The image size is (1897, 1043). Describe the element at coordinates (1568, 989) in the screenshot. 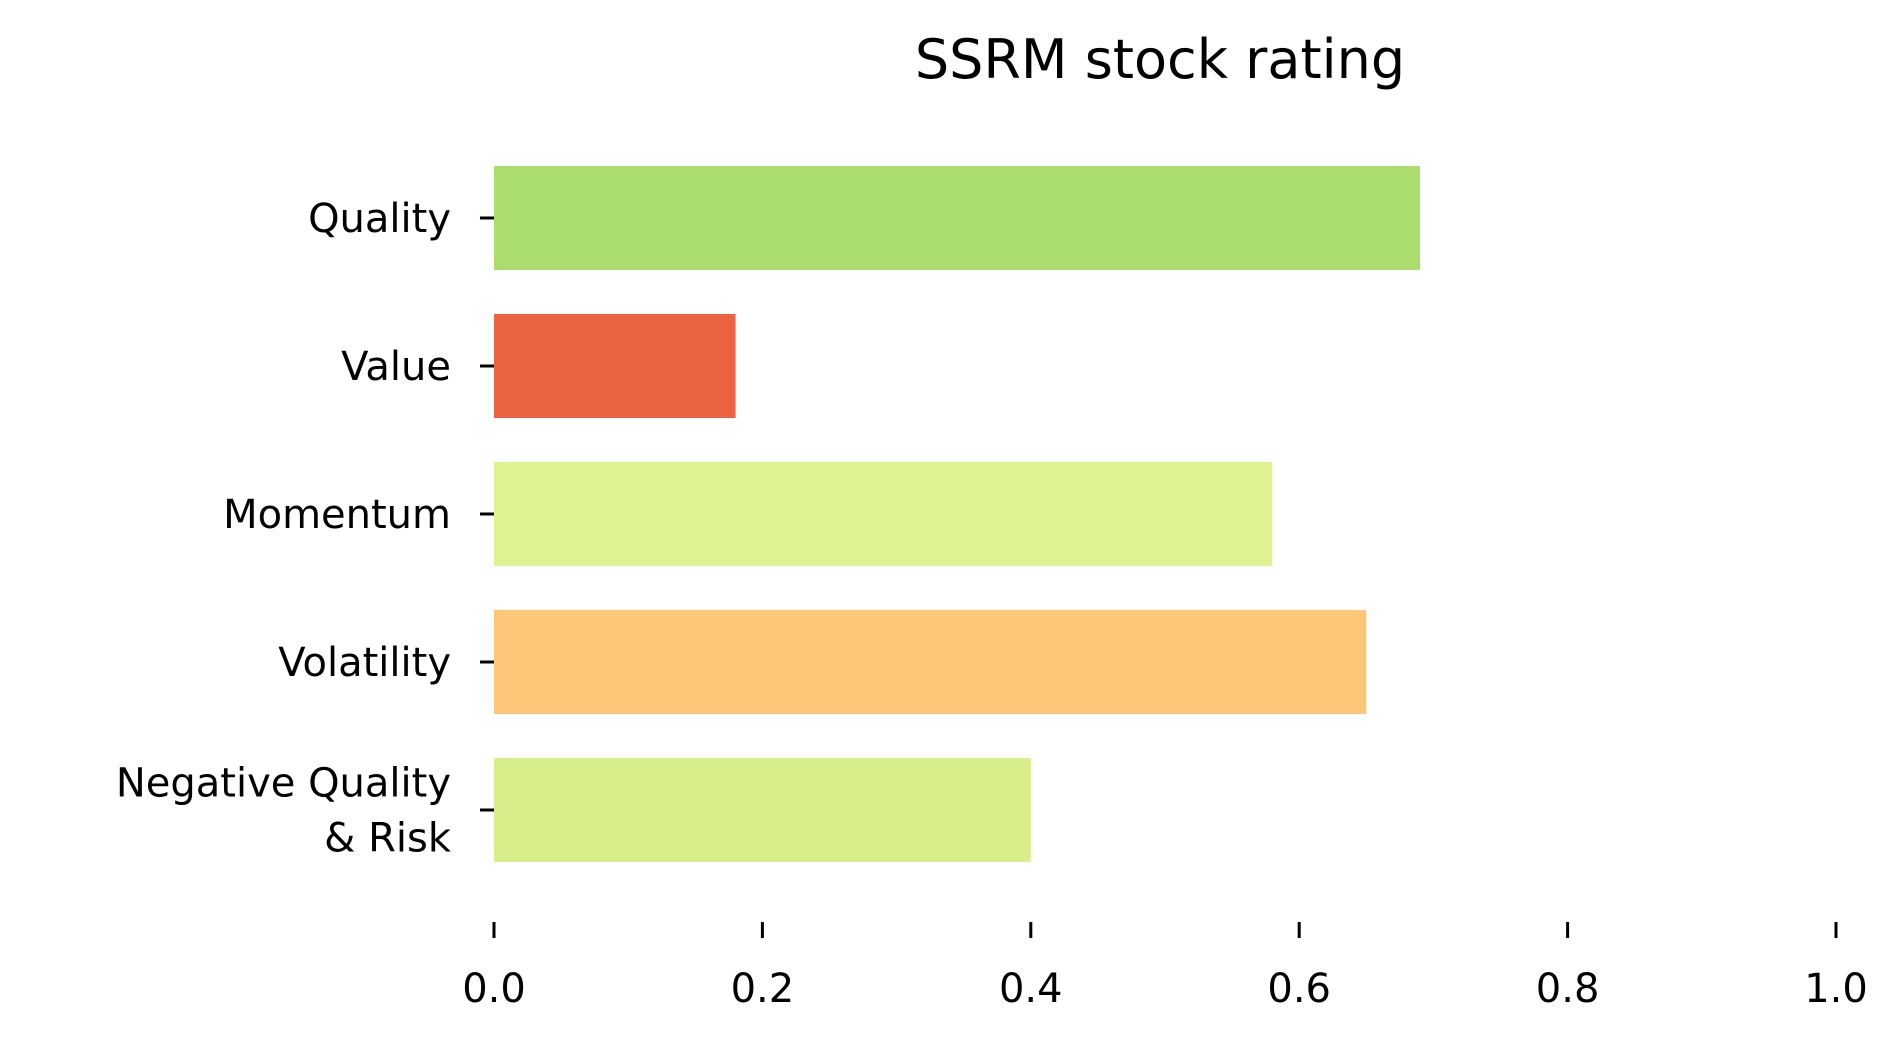

I see `x-tick-label: 0.8` at that location.